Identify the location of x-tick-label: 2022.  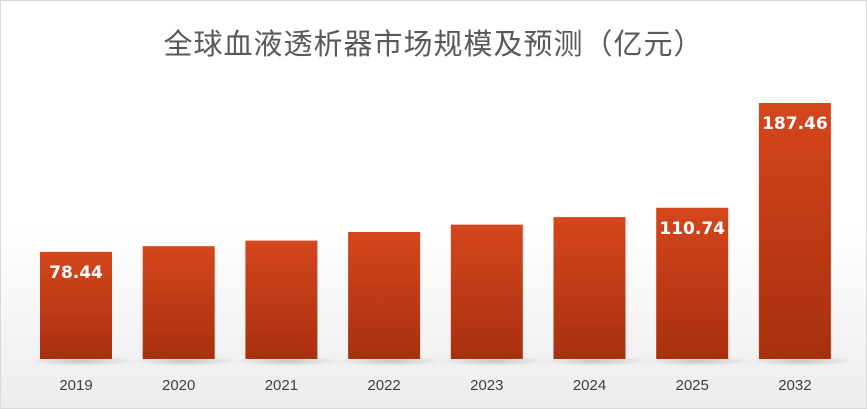
(383, 385).